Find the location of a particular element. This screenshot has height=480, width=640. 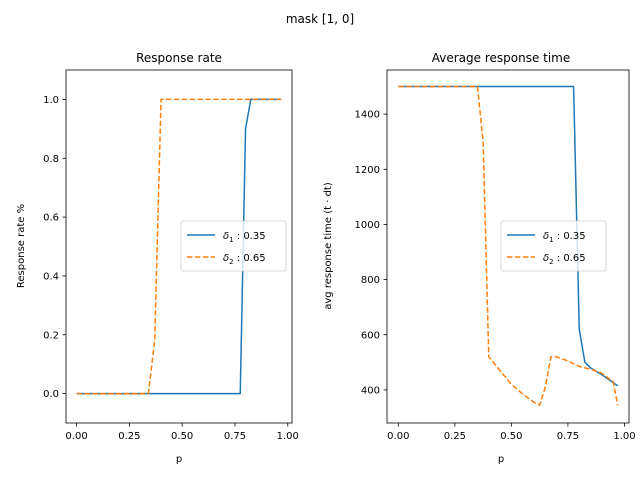

response-rate-y-tick-label: 0.4 is located at coordinates (51, 277).